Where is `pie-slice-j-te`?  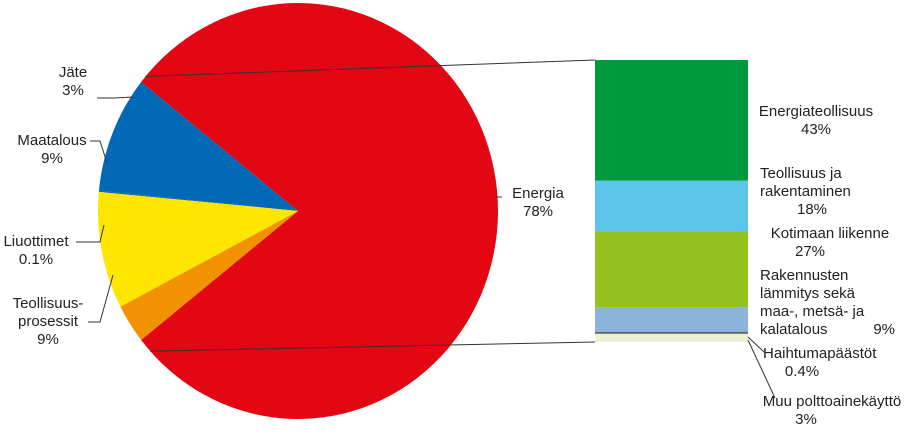
pie-slice-j-te is located at coordinates (209, 275).